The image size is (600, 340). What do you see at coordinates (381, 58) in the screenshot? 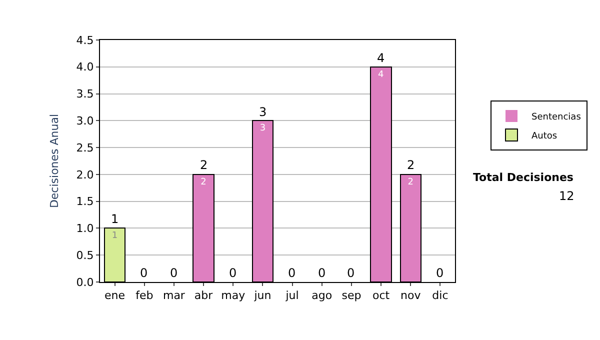
I see `total-label: 4` at bounding box center [381, 58].